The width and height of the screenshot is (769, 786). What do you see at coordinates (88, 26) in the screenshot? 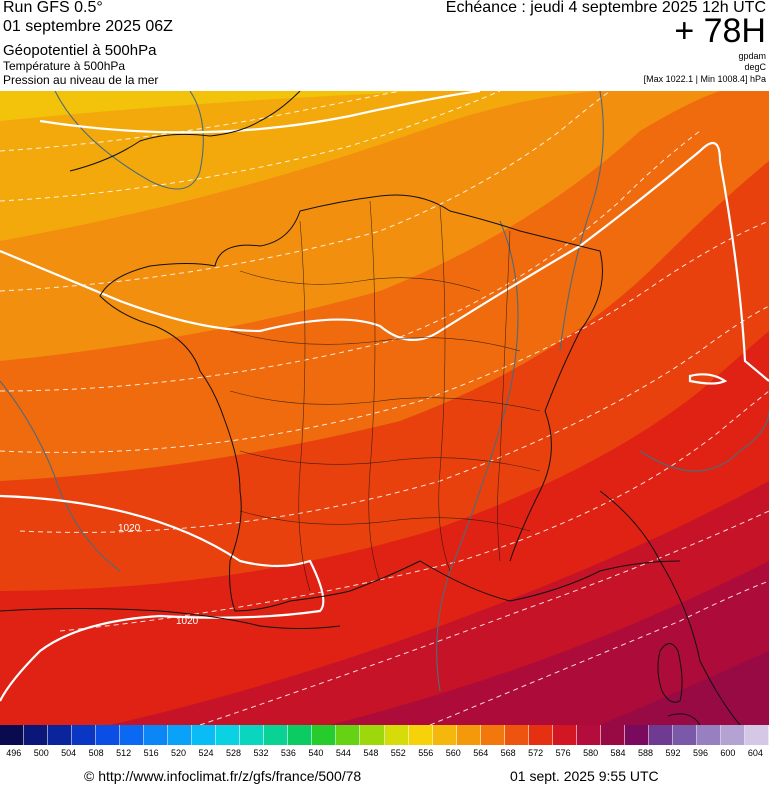
I see `run-date: 01 septembre 2025 06Z` at bounding box center [88, 26].